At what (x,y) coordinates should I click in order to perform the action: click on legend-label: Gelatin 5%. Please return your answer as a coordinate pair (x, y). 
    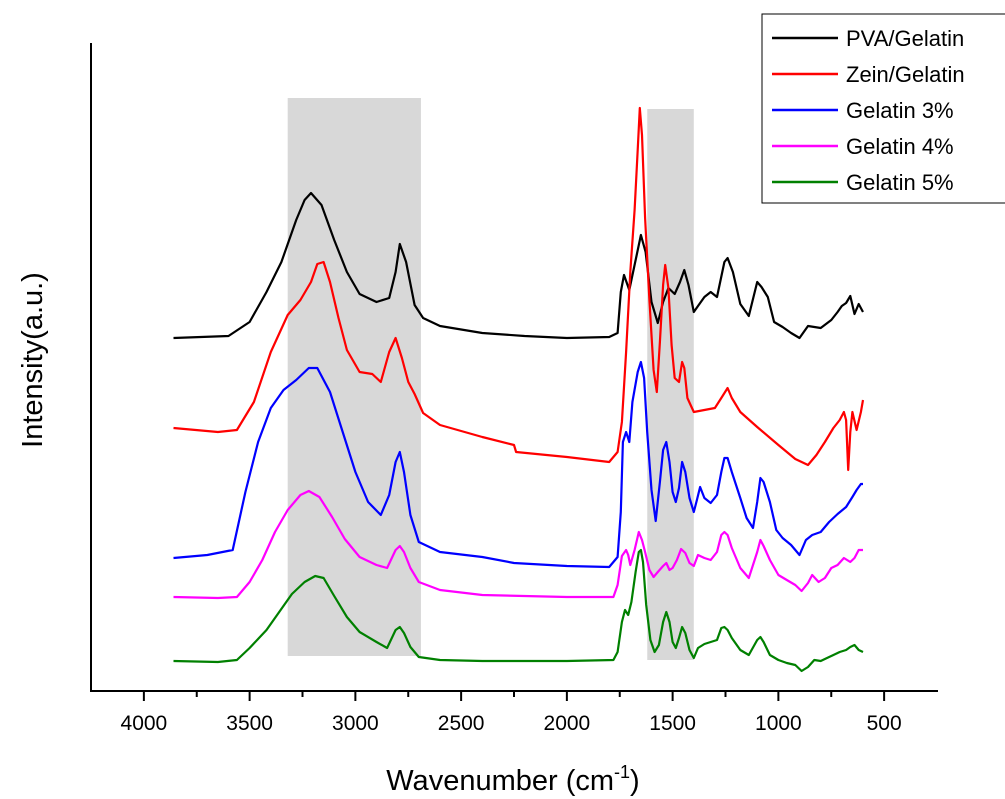
    Looking at the image, I should click on (900, 182).